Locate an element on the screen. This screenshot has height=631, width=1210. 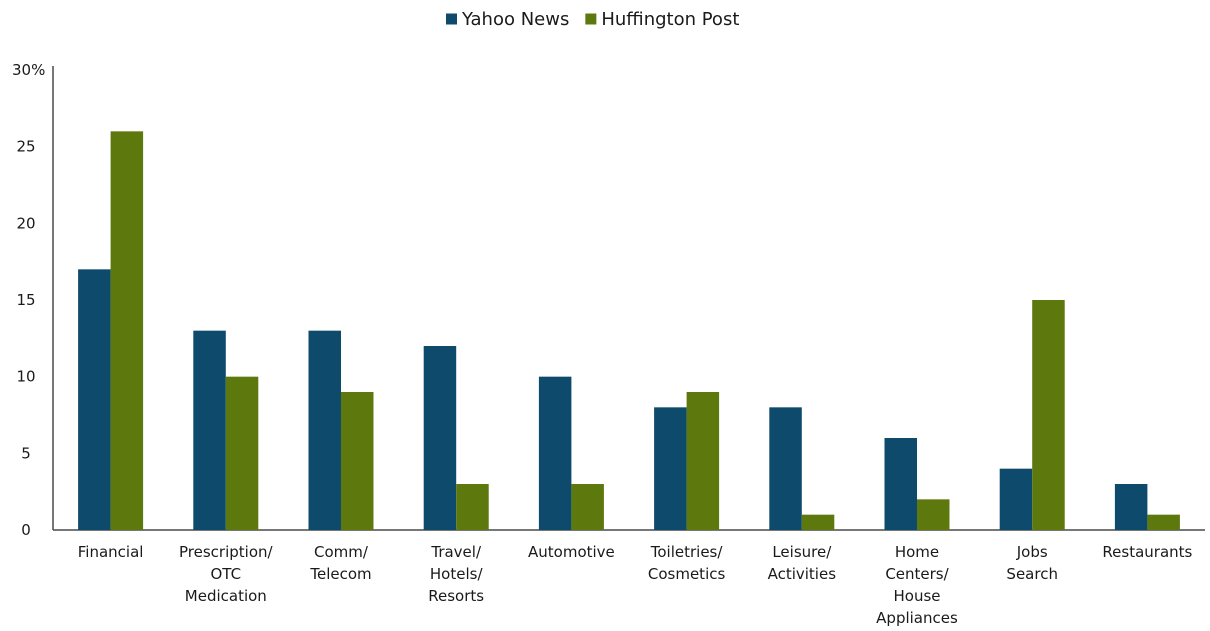
x-tick-label-line: Medication is located at coordinates (226, 596).